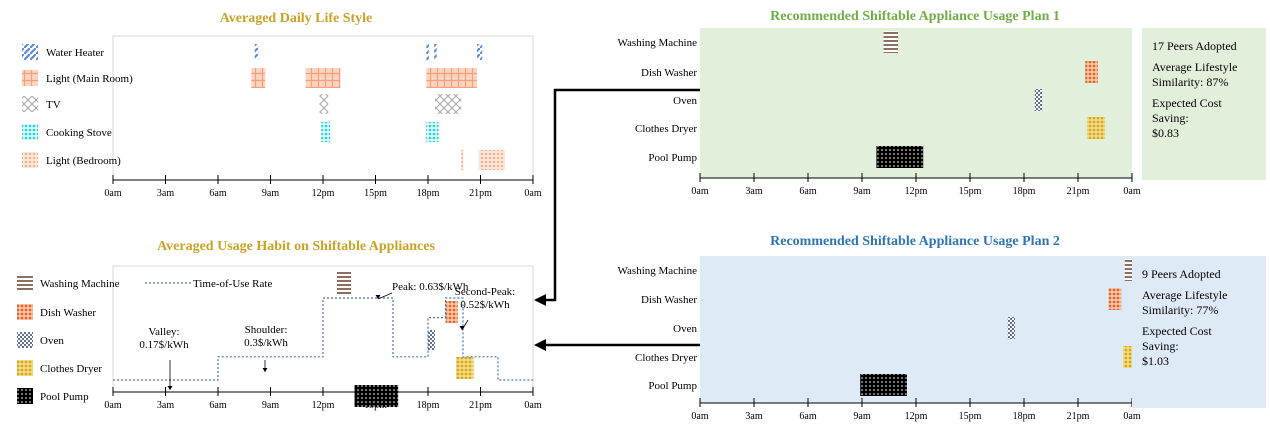 The width and height of the screenshot is (1270, 440). What do you see at coordinates (53, 105) in the screenshot?
I see `row-label: TV` at bounding box center [53, 105].